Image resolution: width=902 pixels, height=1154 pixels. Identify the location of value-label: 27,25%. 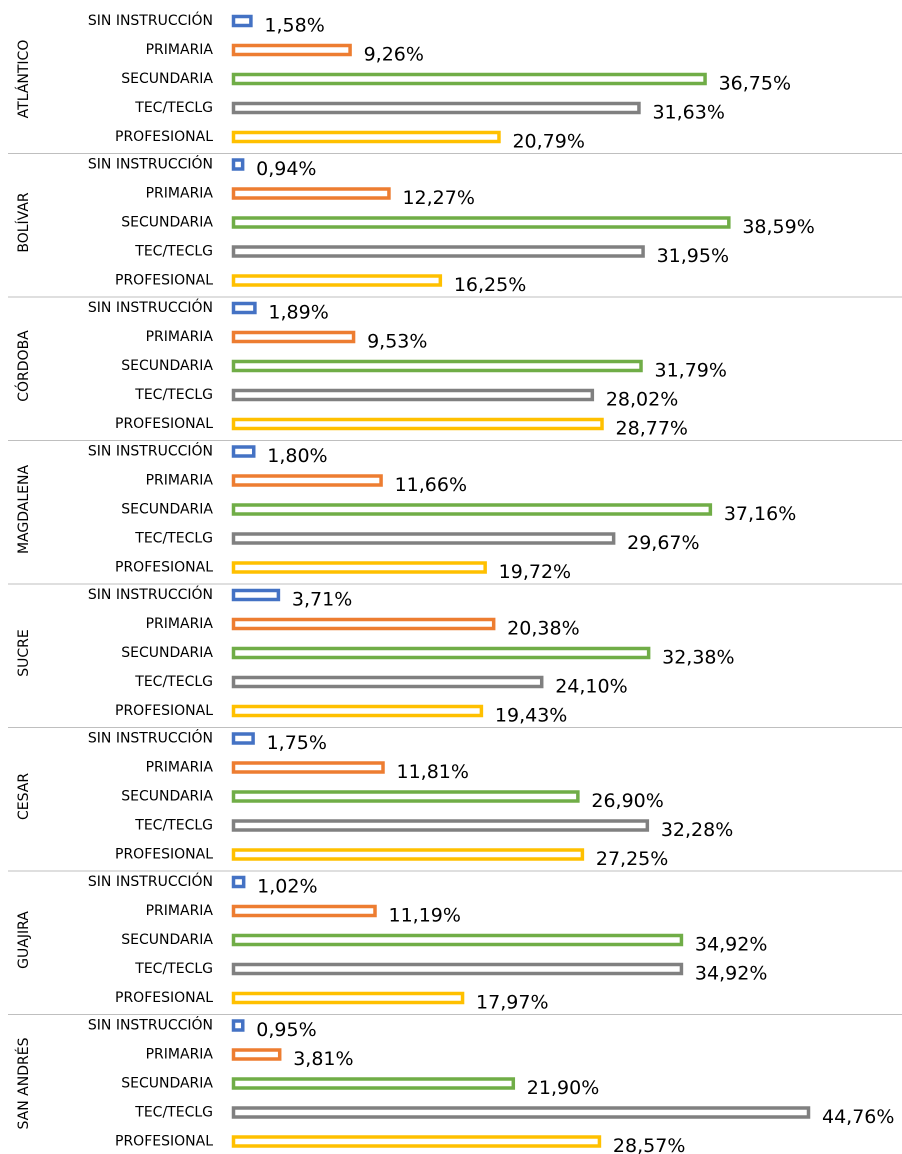
(632, 859).